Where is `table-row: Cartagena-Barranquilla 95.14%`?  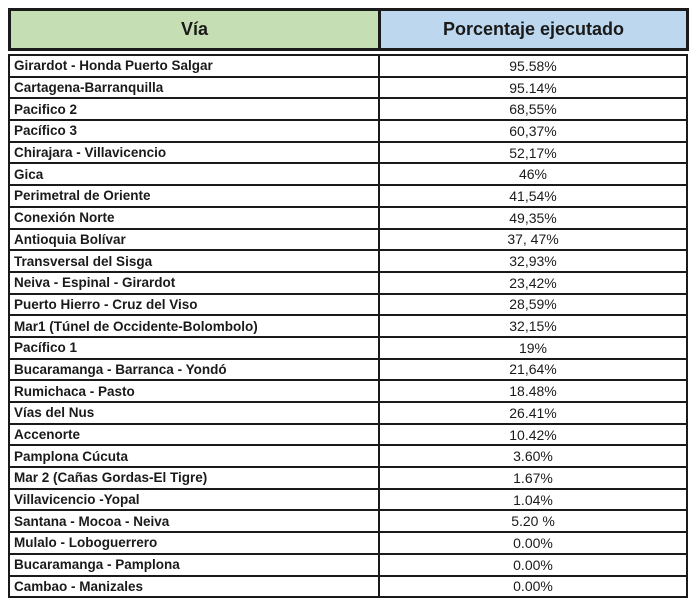
table-row: Cartagena-Barranquilla 95.14% is located at coordinates (348, 87).